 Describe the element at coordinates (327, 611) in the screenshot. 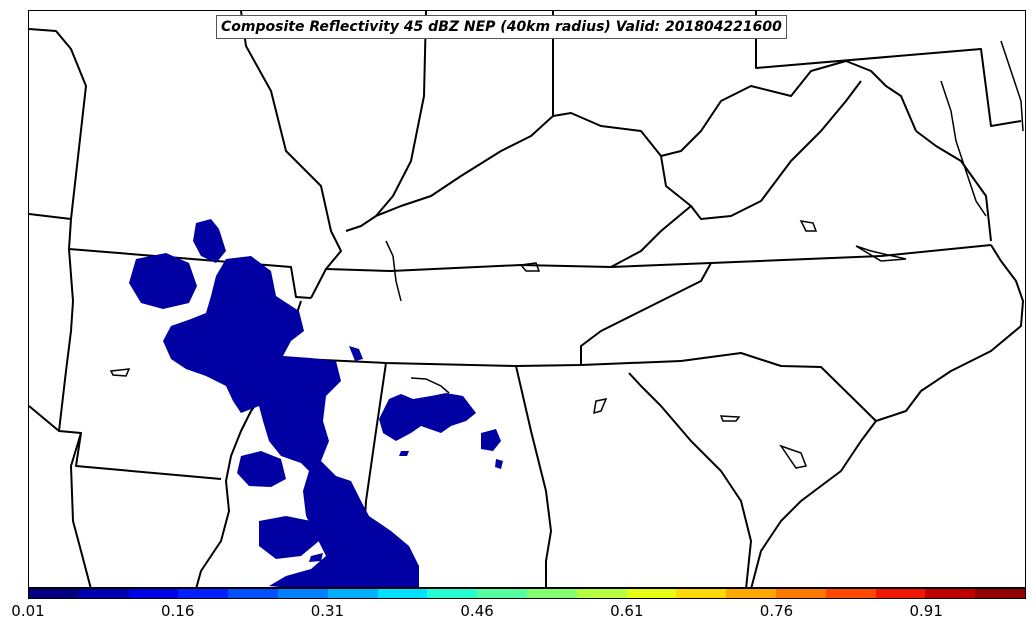

I see `colorbar-tick-label: 0.31` at that location.